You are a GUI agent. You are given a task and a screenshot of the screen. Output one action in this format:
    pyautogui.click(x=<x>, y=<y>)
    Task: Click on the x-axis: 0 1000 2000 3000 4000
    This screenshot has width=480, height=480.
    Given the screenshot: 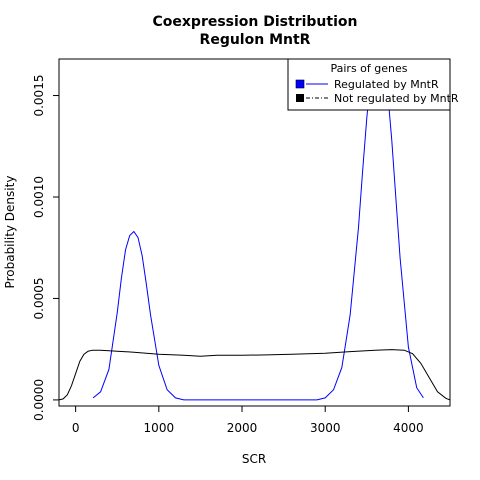 What is the action you would take?
    pyautogui.click(x=248, y=420)
    